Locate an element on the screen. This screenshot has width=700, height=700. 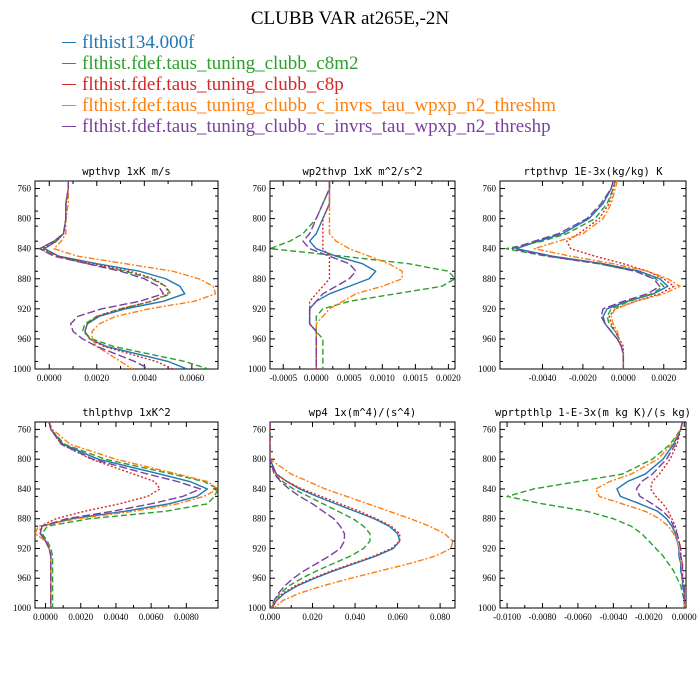
legend-entry: flthist.fdef.taus_tuning_clubb_c8m2 is located at coordinates (309, 63).